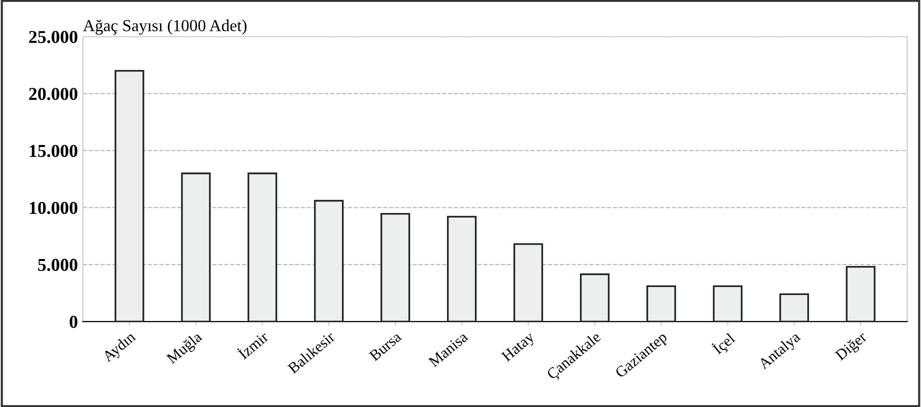 The width and height of the screenshot is (921, 407). Describe the element at coordinates (54, 151) in the screenshot. I see `y-tick-label: 15.000` at that location.